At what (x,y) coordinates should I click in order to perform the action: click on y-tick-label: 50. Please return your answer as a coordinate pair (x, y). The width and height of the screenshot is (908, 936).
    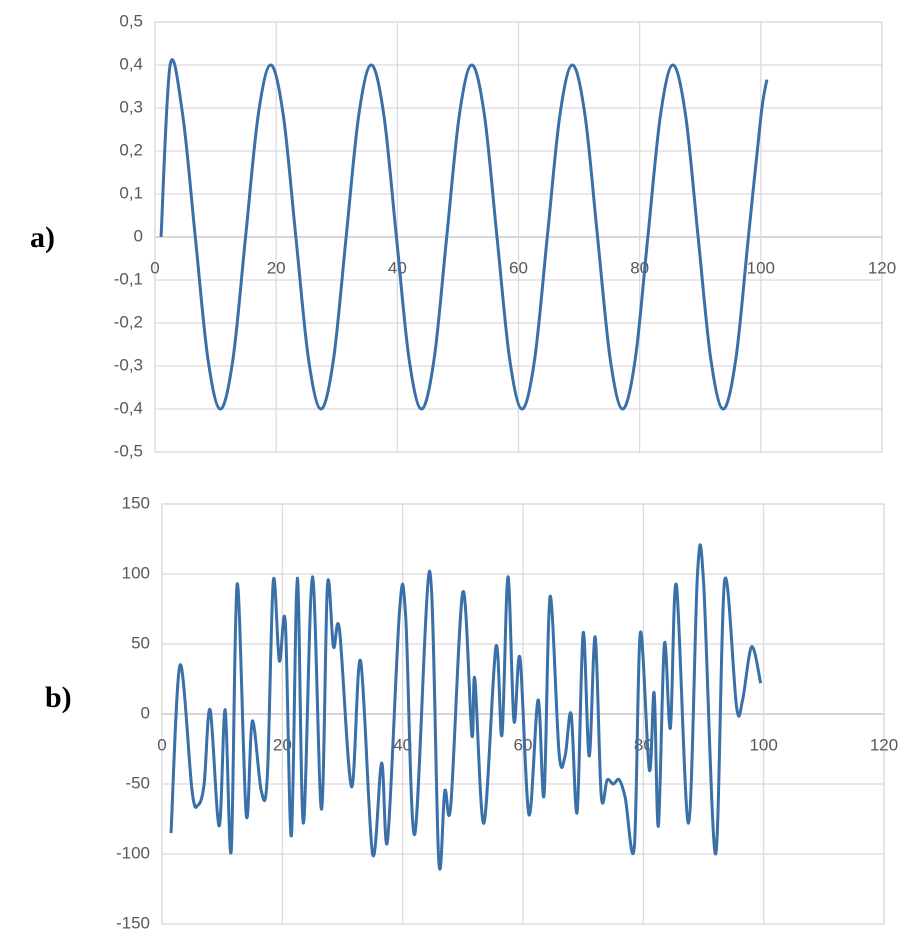
    Looking at the image, I should click on (140, 642).